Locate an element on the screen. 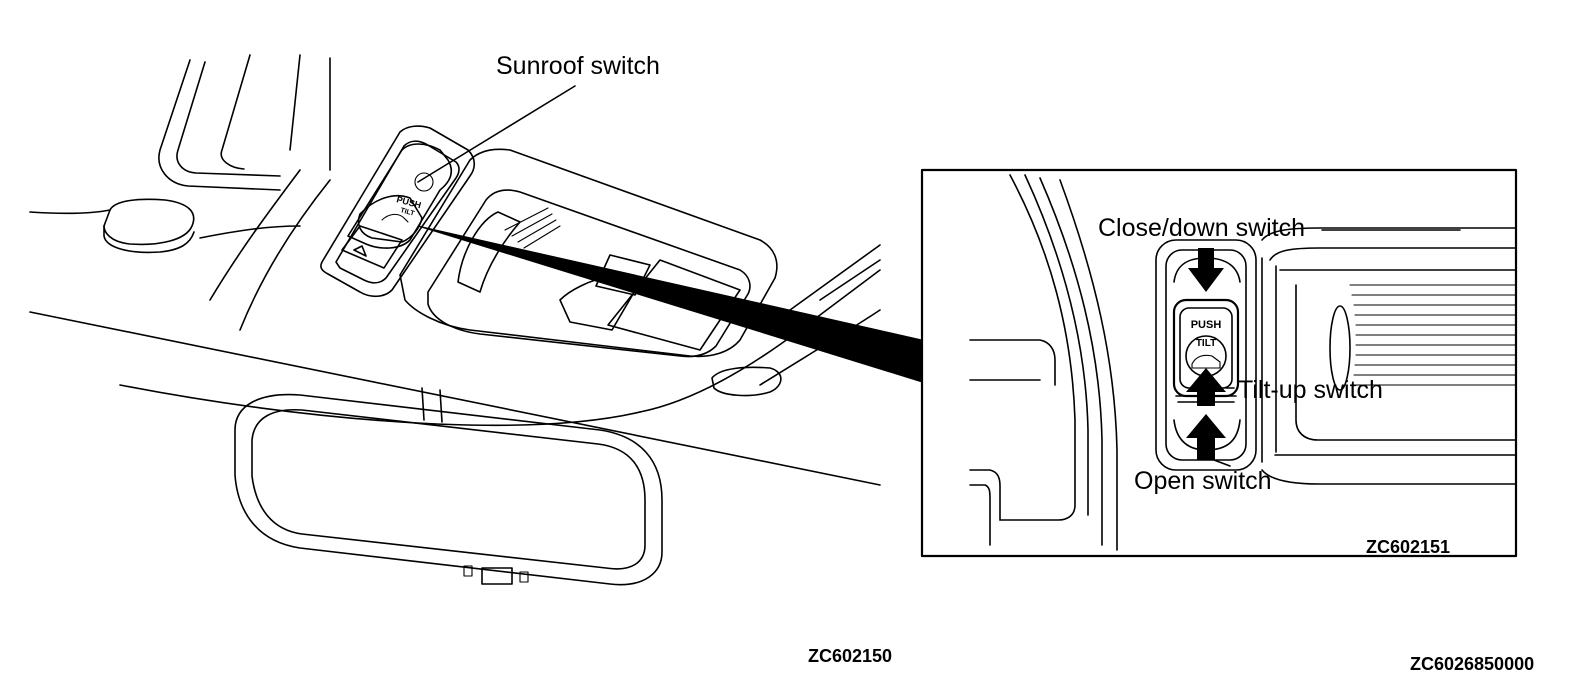 This screenshot has height=687, width=1578. close-down-arrow is located at coordinates (1206, 270).